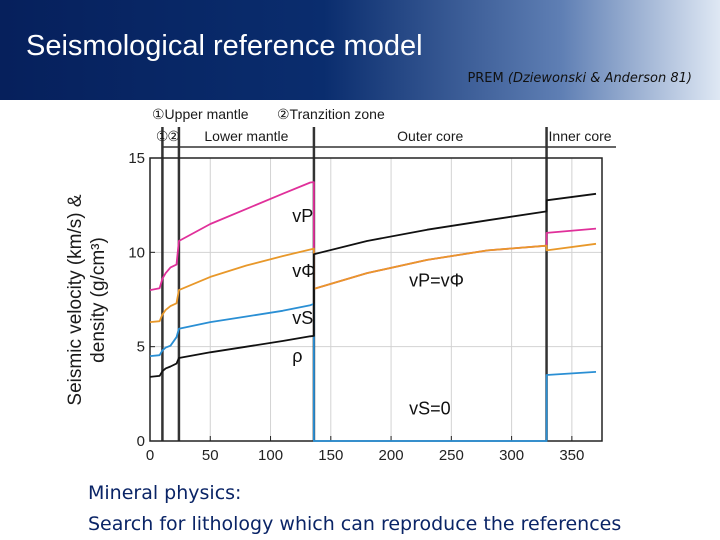 Image resolution: width=720 pixels, height=540 pixels. I want to click on curve-label-vphi: vΦ, so click(303, 271).